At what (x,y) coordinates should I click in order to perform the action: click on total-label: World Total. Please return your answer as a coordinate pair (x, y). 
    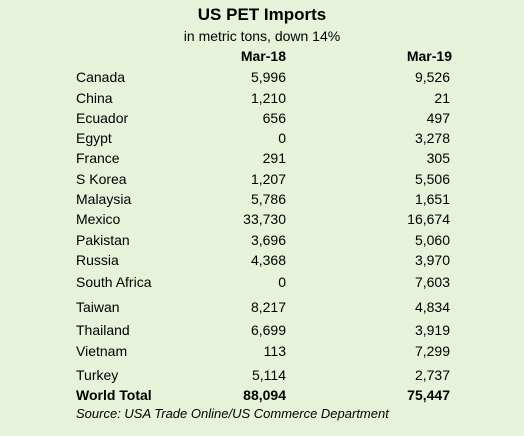
    Looking at the image, I should click on (114, 395).